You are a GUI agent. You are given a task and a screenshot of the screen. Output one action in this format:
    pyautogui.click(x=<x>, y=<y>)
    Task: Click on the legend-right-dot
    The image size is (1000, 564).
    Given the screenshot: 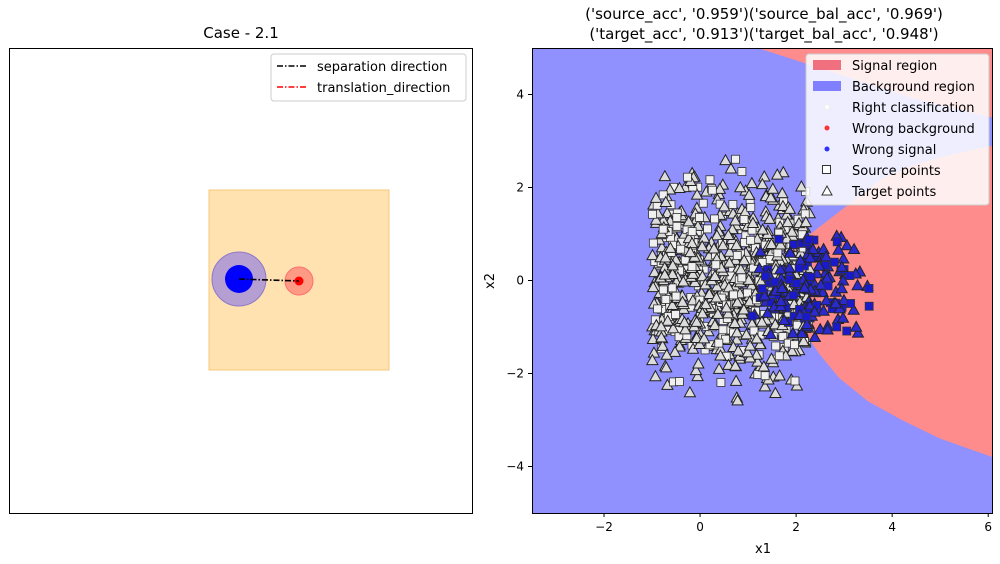 What is the action you would take?
    pyautogui.click(x=827, y=107)
    